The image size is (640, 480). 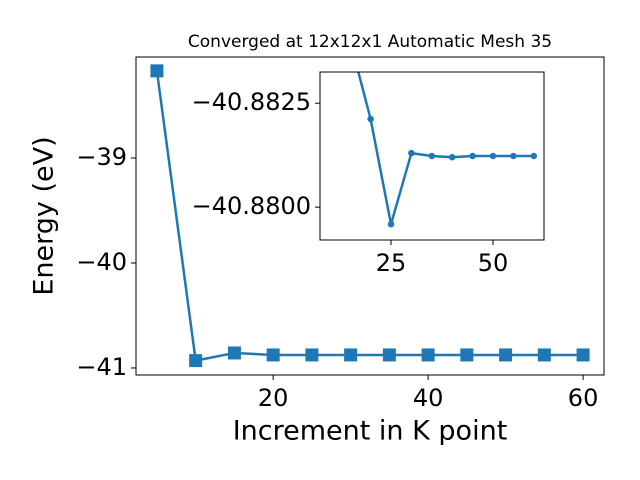 What do you see at coordinates (370, 431) in the screenshot?
I see `x-axis-label: Increment in K point` at bounding box center [370, 431].